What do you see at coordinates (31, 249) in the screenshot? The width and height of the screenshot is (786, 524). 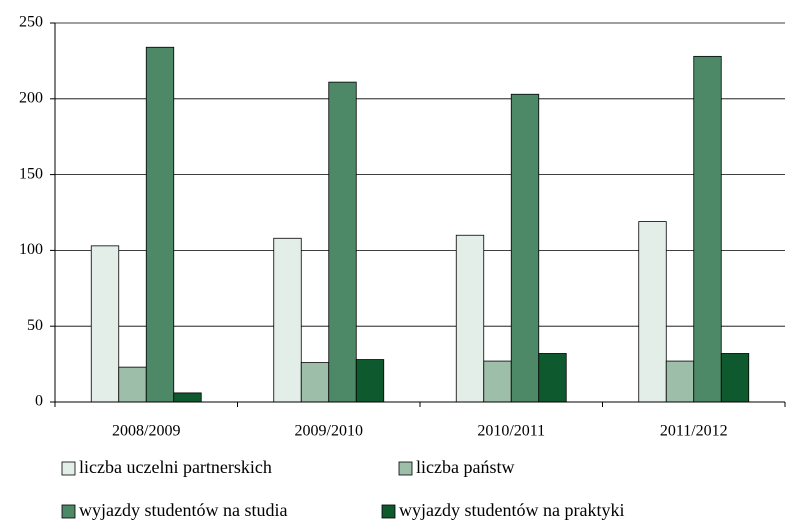 I see `y-tick-label: 100` at bounding box center [31, 249].